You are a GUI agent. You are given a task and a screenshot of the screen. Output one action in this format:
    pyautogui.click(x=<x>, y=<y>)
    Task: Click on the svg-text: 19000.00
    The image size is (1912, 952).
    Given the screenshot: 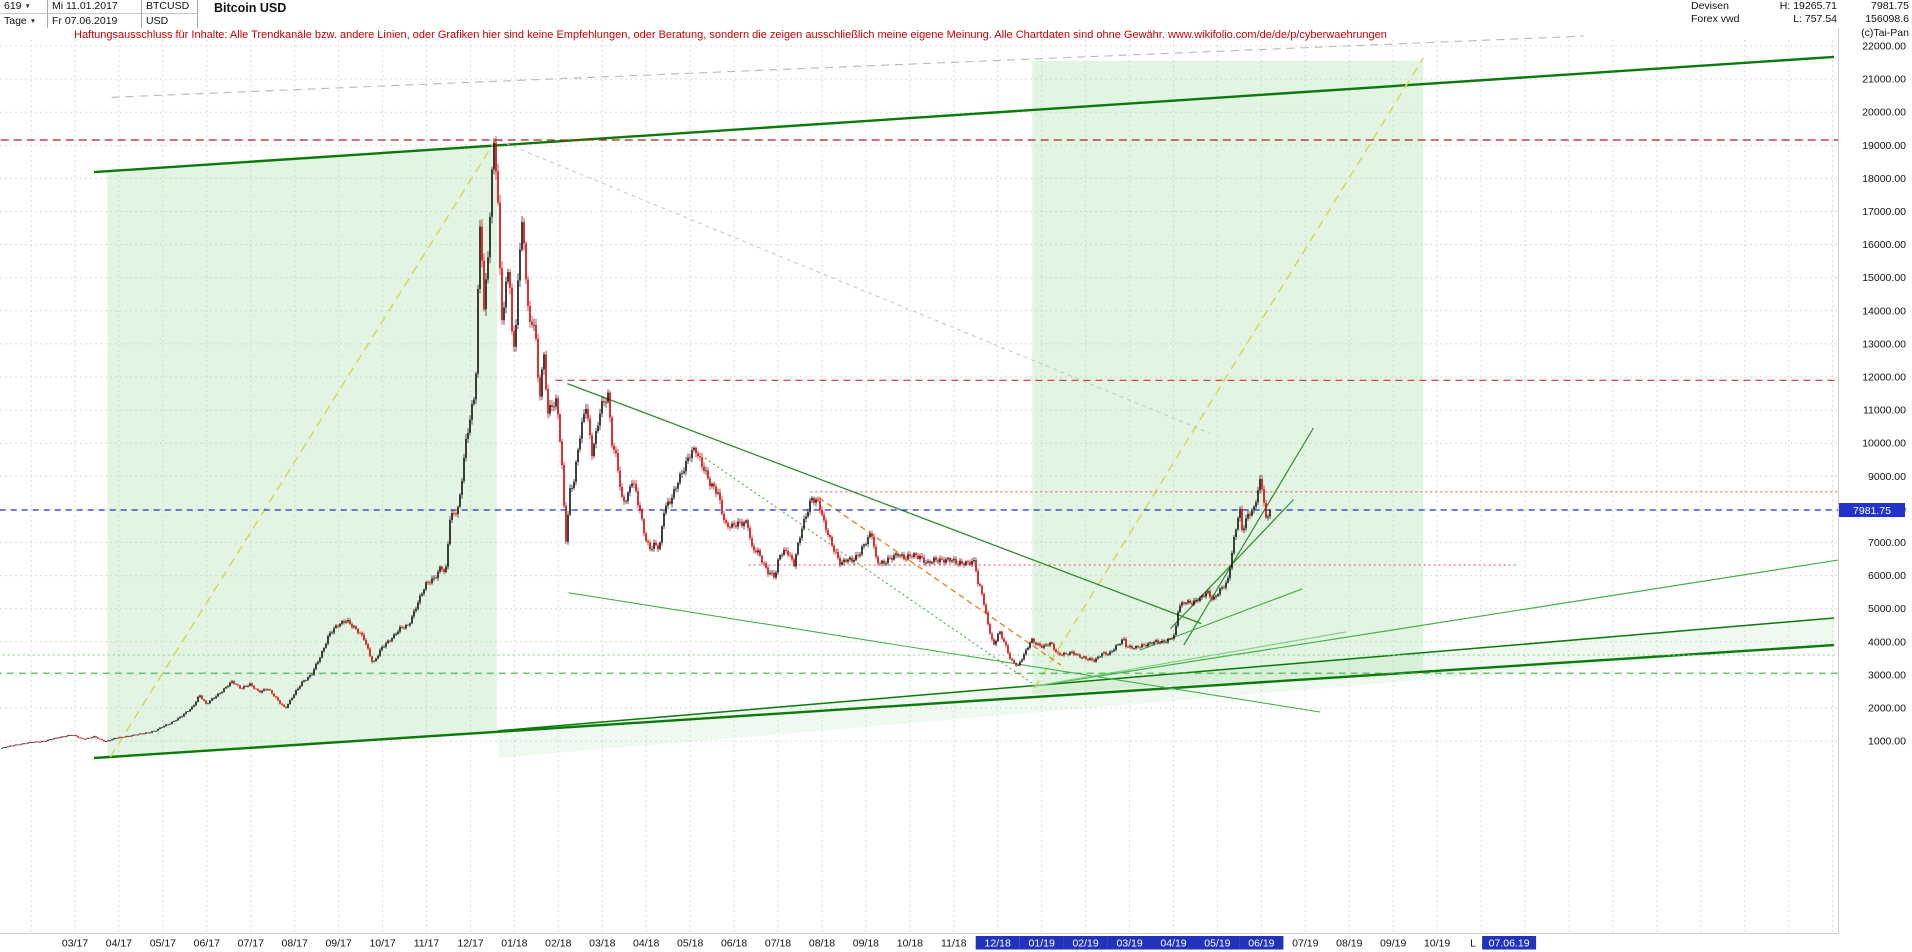 What is the action you would take?
    pyautogui.click(x=1884, y=146)
    